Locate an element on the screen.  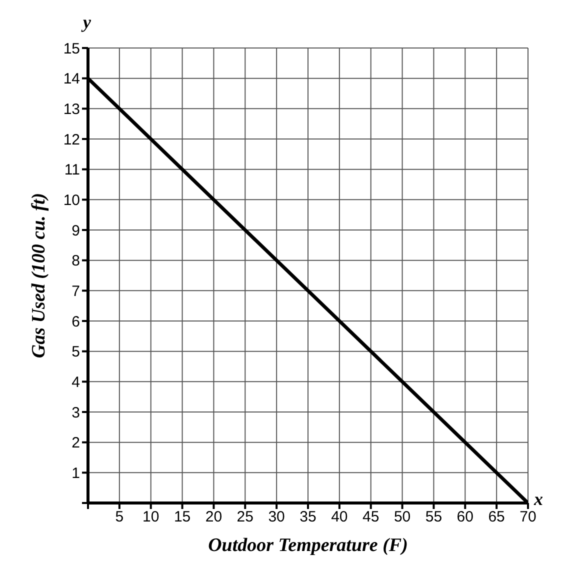
x-tick-label: 35 is located at coordinates (308, 517).